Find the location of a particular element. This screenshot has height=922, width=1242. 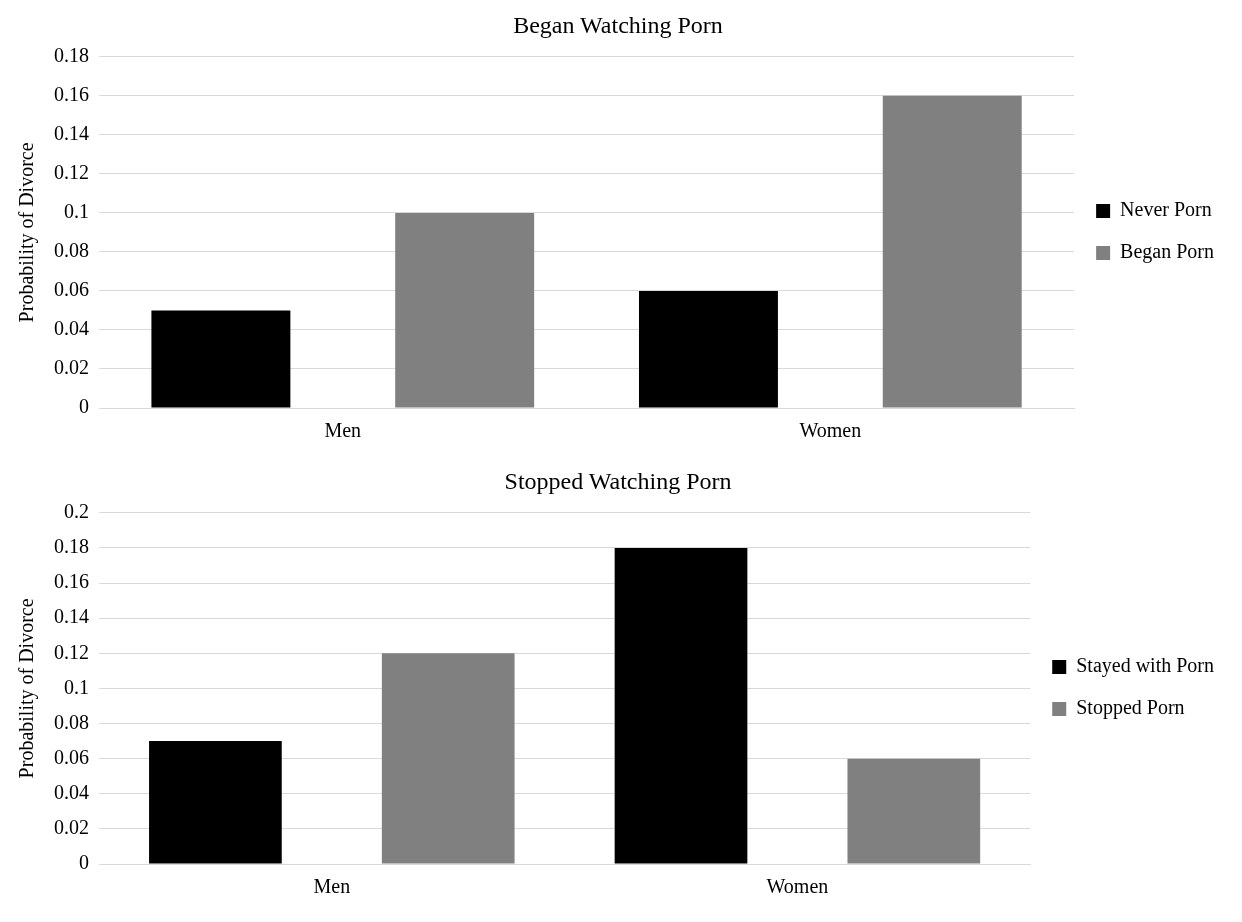

chart-title: Began Watching Porn is located at coordinates (618, 24).